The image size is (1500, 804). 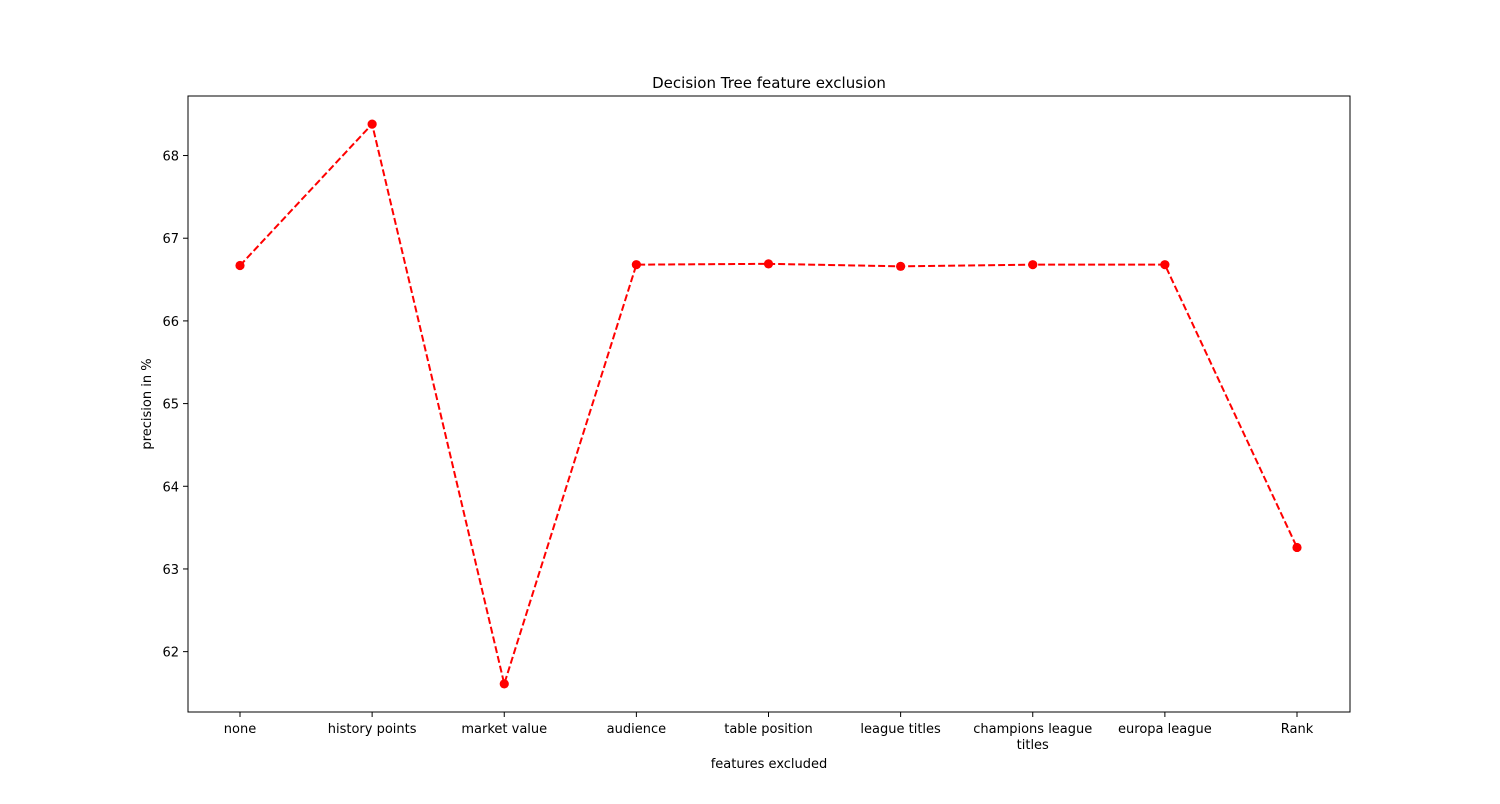 I want to click on x-tick-label: league titles, so click(x=900, y=729).